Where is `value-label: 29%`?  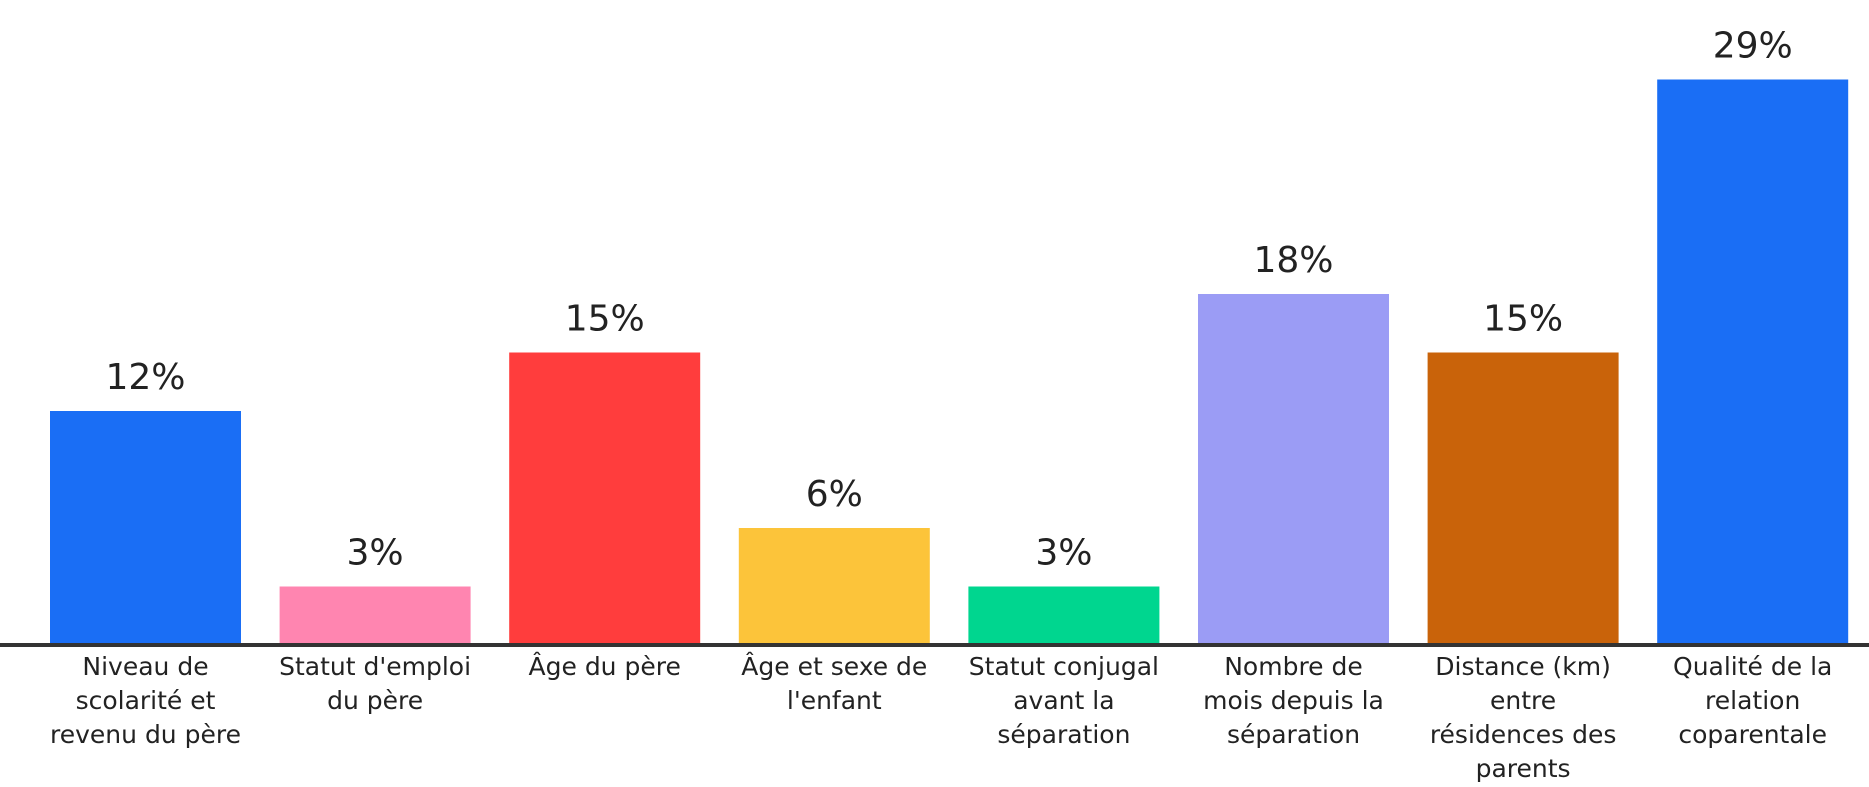
value-label: 29% is located at coordinates (1753, 46).